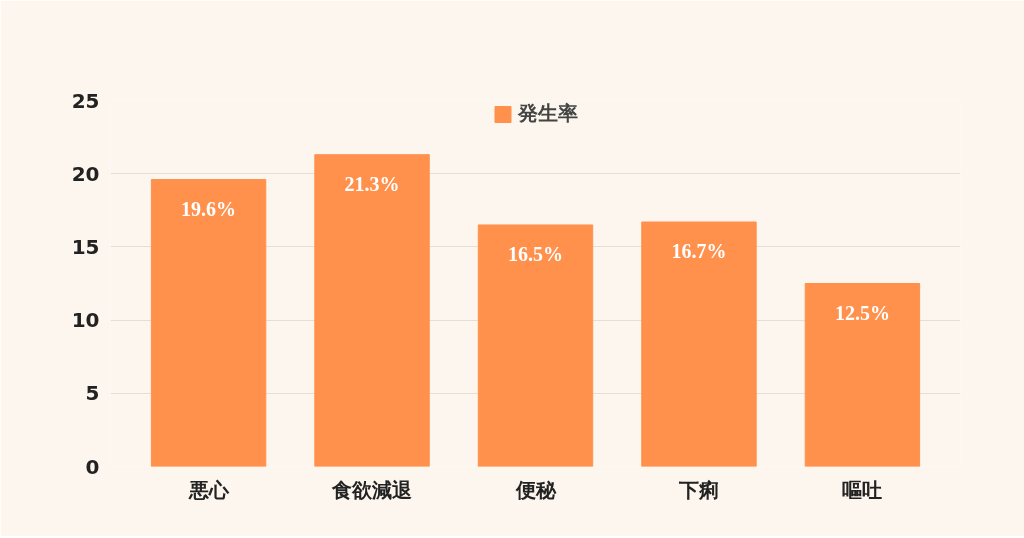  Describe the element at coordinates (92, 466) in the screenshot. I see `y-tick-label: 0` at that location.